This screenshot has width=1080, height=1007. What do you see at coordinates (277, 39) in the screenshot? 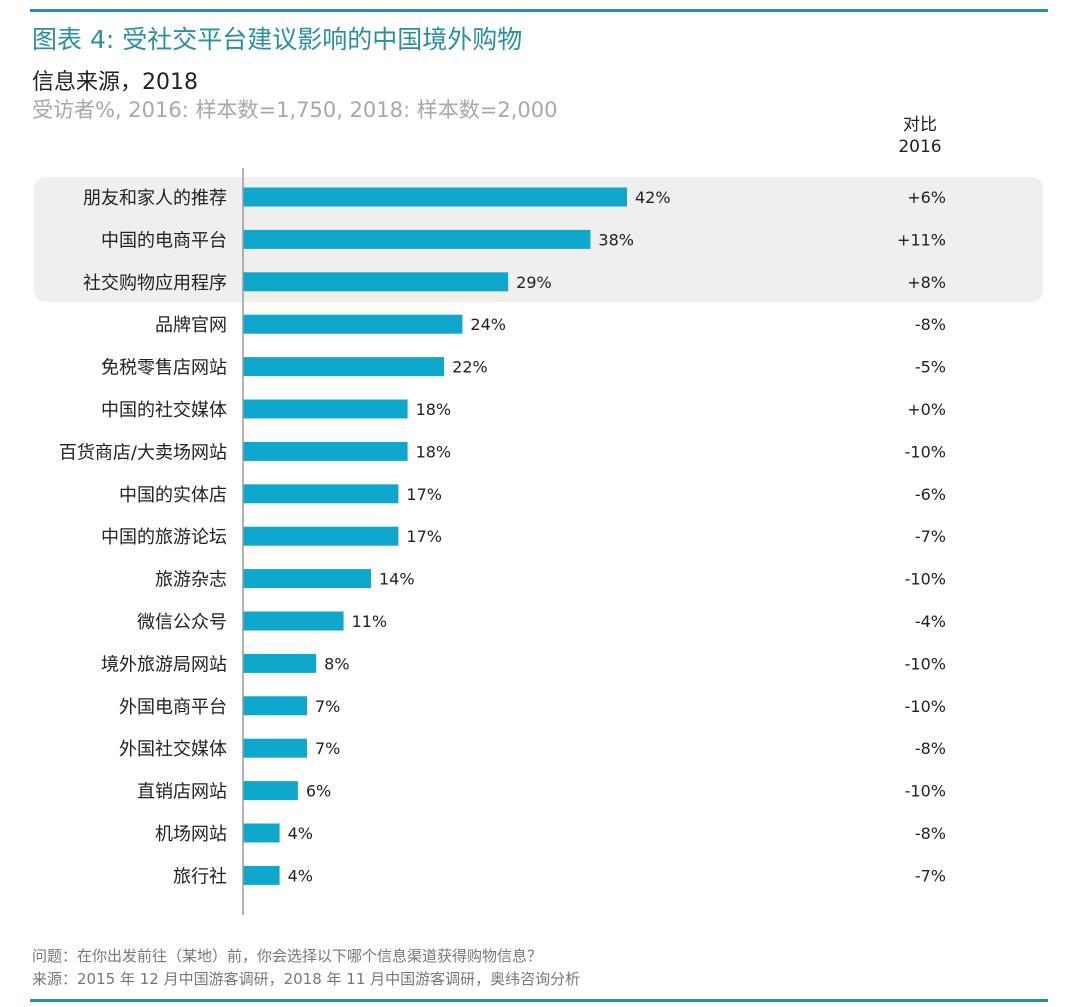
I see `chart-title: 图表 4: 受社交平台建议影响的中国境外购物` at bounding box center [277, 39].